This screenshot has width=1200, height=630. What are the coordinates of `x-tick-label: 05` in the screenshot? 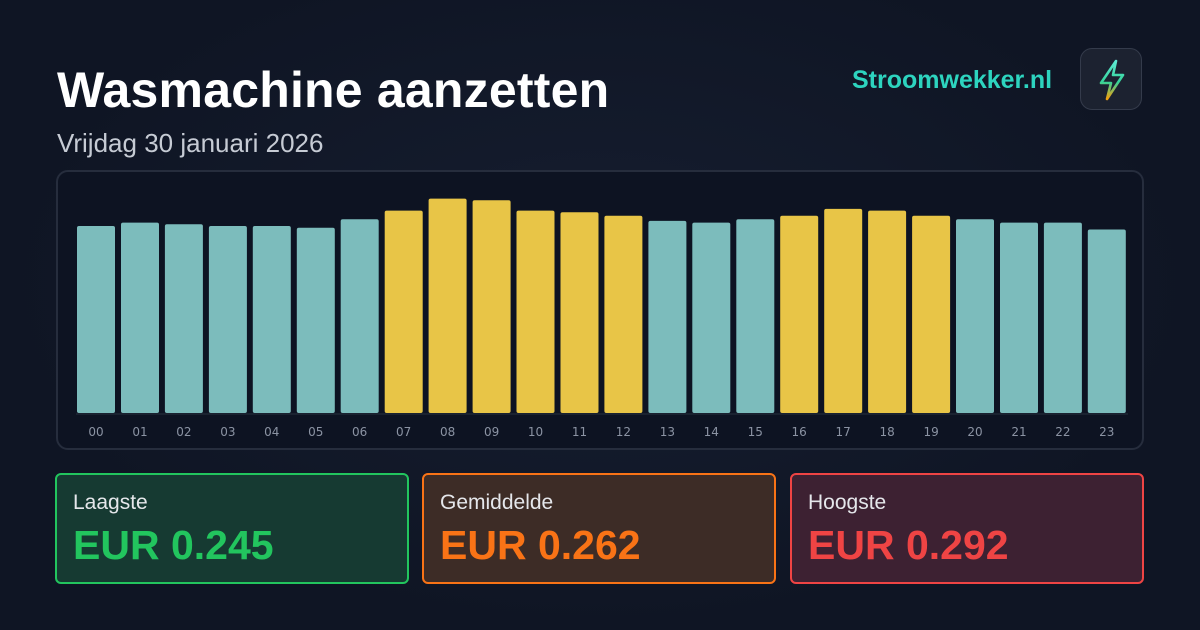 It's located at (315, 432).